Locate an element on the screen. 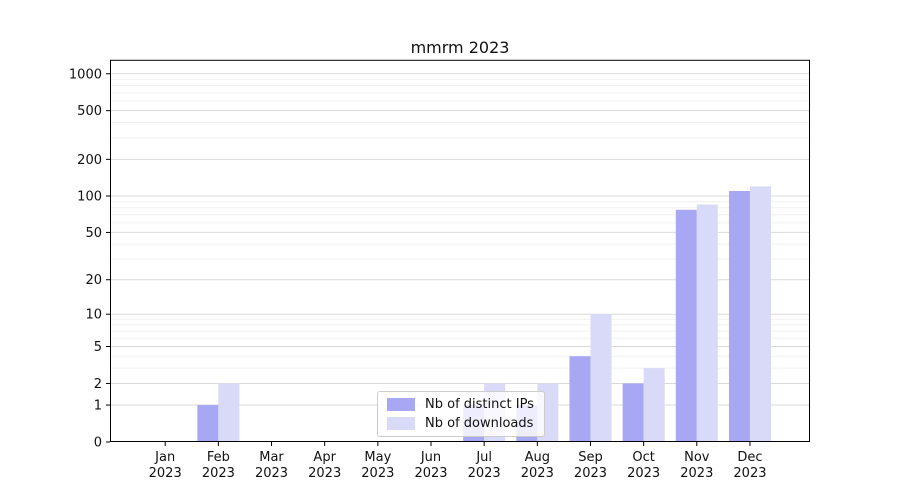 The width and height of the screenshot is (900, 500). y-tick-label: 200 is located at coordinates (89, 160).